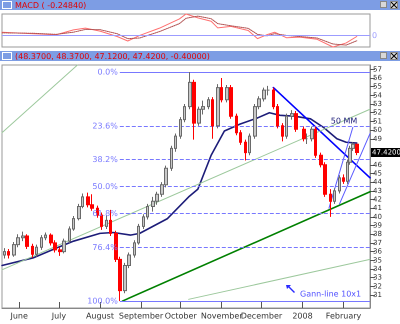 This screenshot has height=324, width=400. What do you see at coordinates (105, 186) in the screenshot?
I see `annotation: 50.0%` at bounding box center [105, 186].